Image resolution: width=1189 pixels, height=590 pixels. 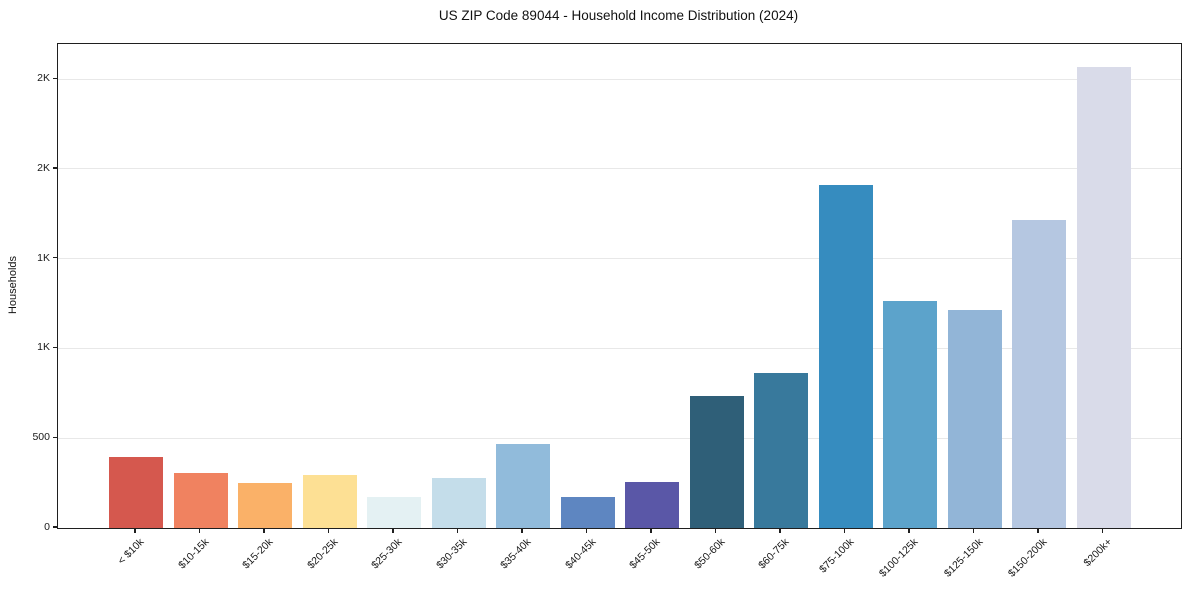 I want to click on bar-$20-25k, so click(x=329, y=501).